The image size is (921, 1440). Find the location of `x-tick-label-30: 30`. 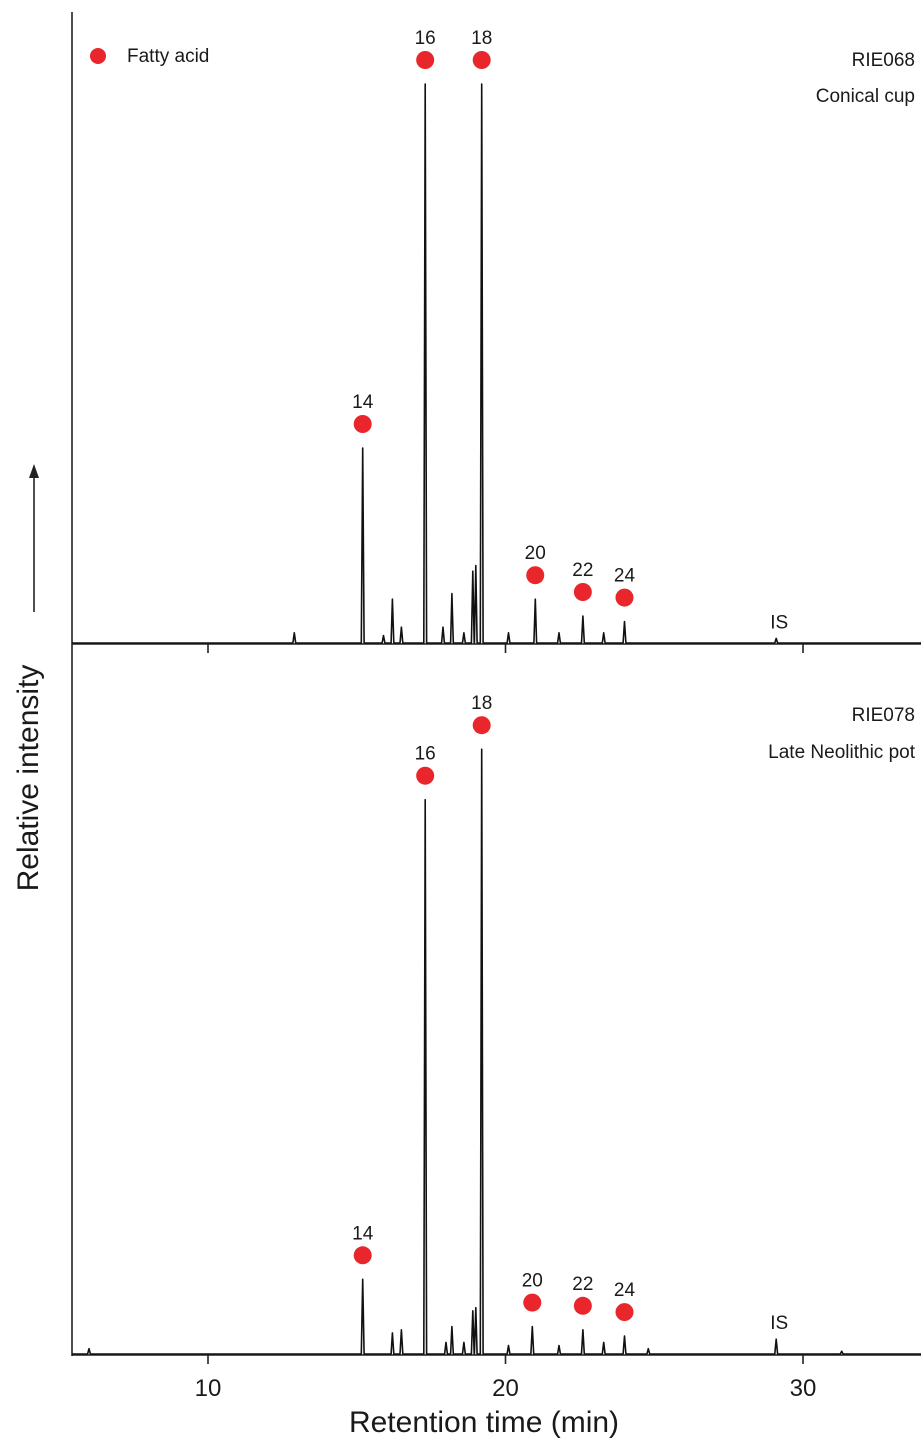

x-tick-label-30: 30 is located at coordinates (803, 1388).